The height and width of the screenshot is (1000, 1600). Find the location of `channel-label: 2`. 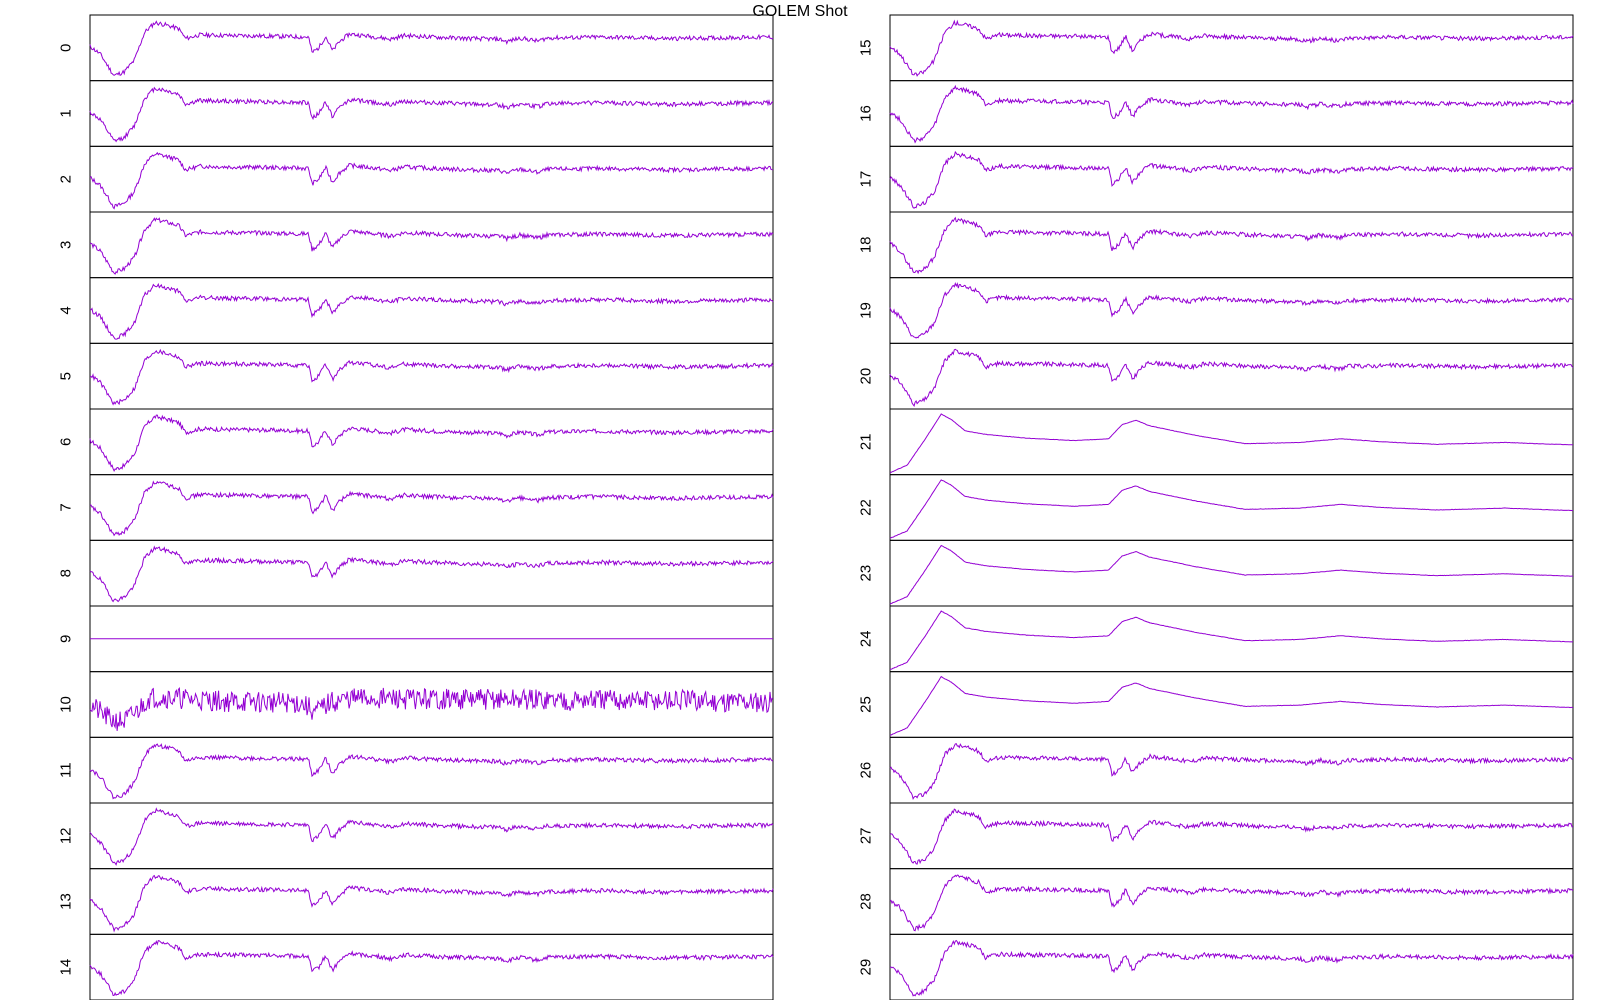

channel-label: 2 is located at coordinates (66, 179).